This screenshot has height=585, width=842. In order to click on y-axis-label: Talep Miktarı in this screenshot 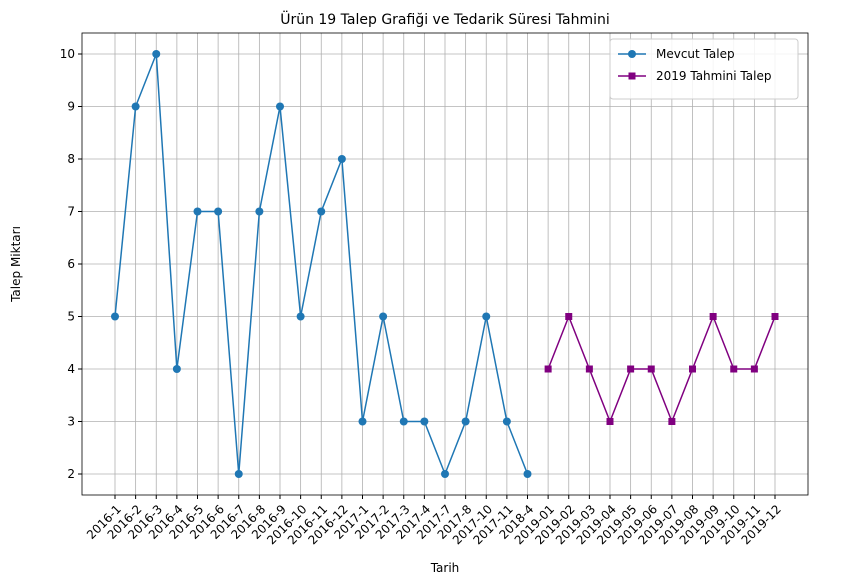, I will do `click(16, 264)`.